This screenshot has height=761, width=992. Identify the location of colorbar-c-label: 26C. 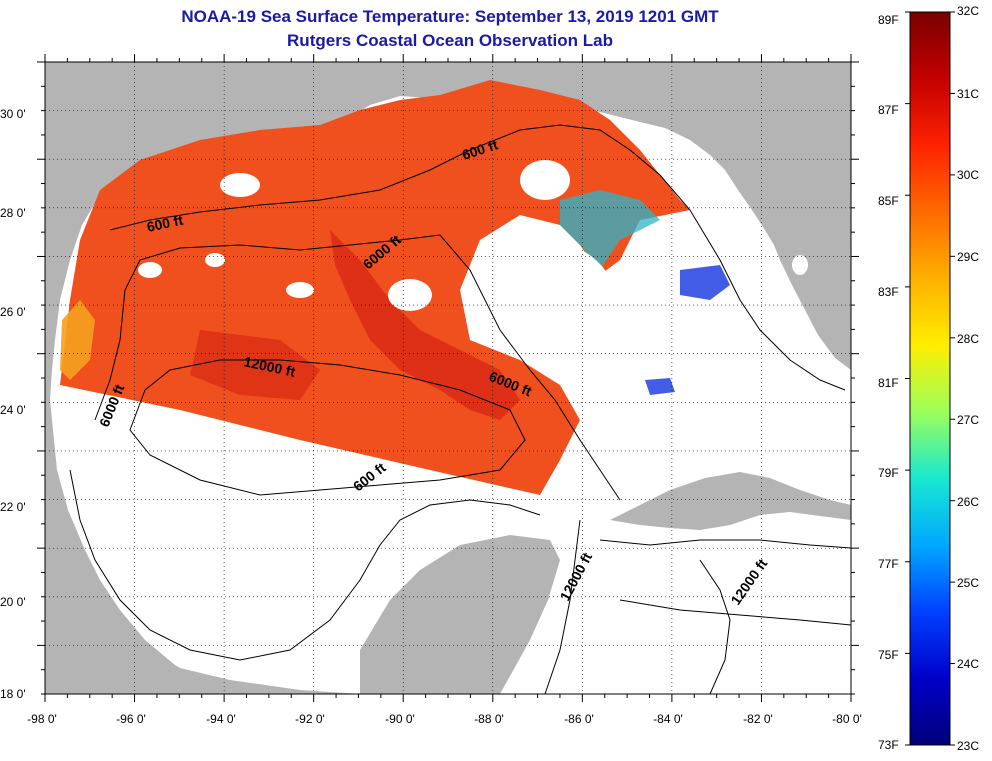
(968, 502).